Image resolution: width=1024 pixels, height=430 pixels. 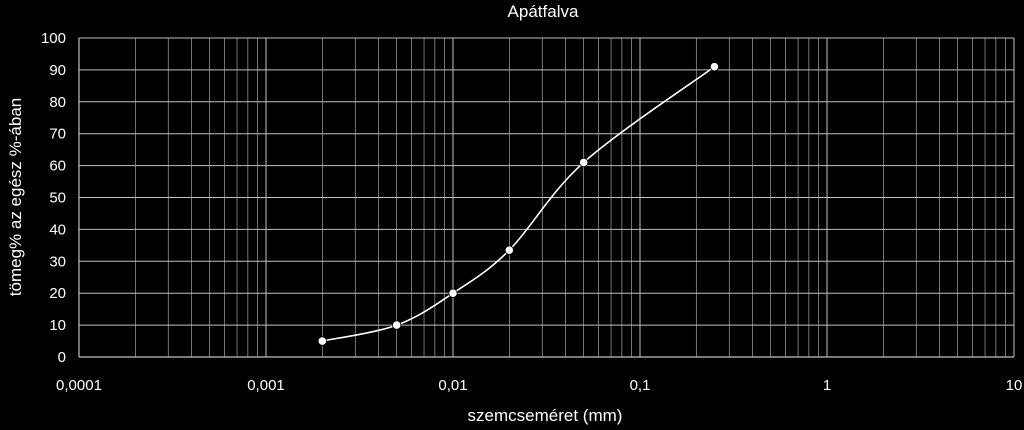 I want to click on y-axis-label: tömeg% az egész %-ában, so click(x=15, y=197).